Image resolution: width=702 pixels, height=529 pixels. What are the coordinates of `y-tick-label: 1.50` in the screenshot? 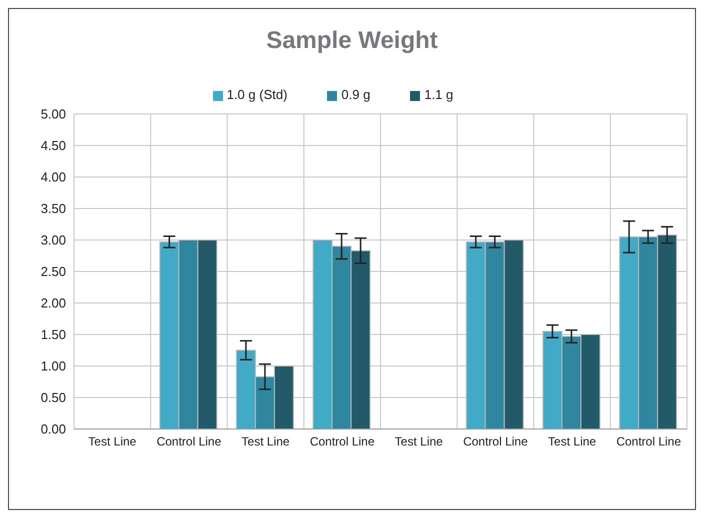 It's located at (53, 334).